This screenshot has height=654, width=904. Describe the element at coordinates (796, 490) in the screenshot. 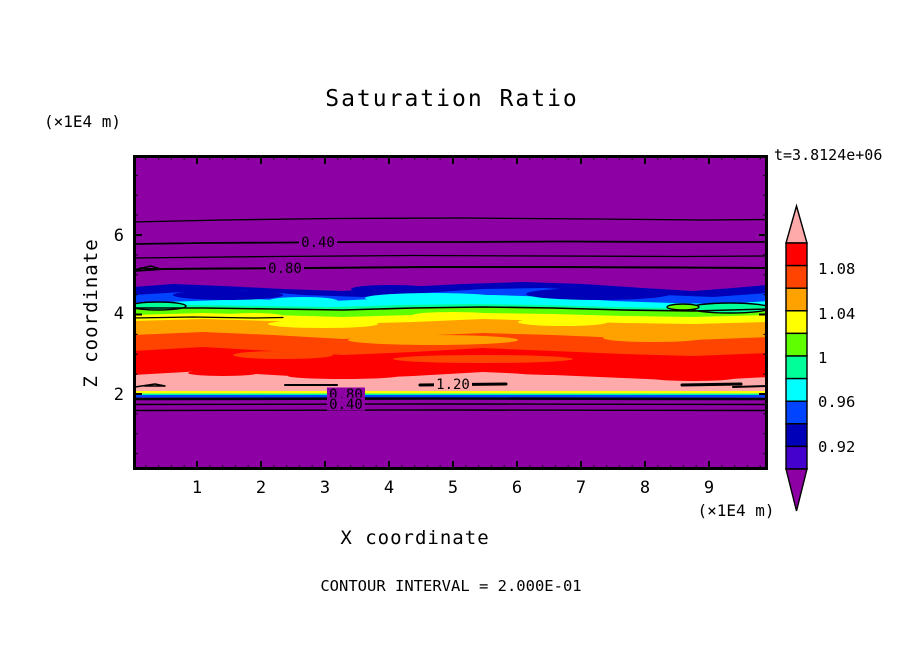

I see `colorbar-below-range-arrow` at that location.